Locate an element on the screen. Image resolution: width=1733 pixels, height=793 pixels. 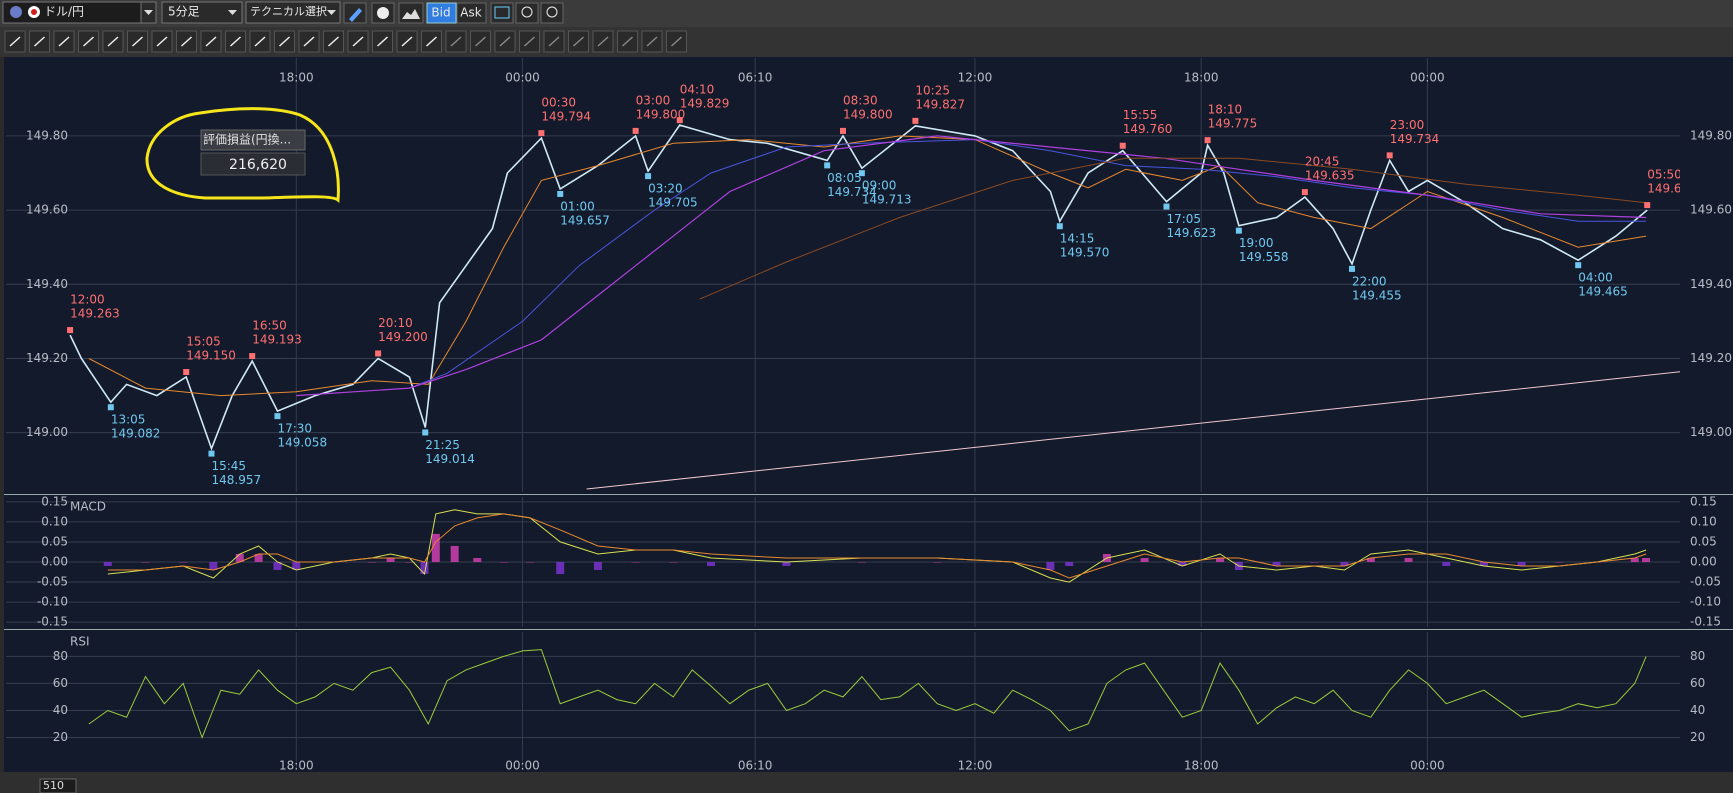
y-tick-label-right: 0.05 is located at coordinates (1703, 541).